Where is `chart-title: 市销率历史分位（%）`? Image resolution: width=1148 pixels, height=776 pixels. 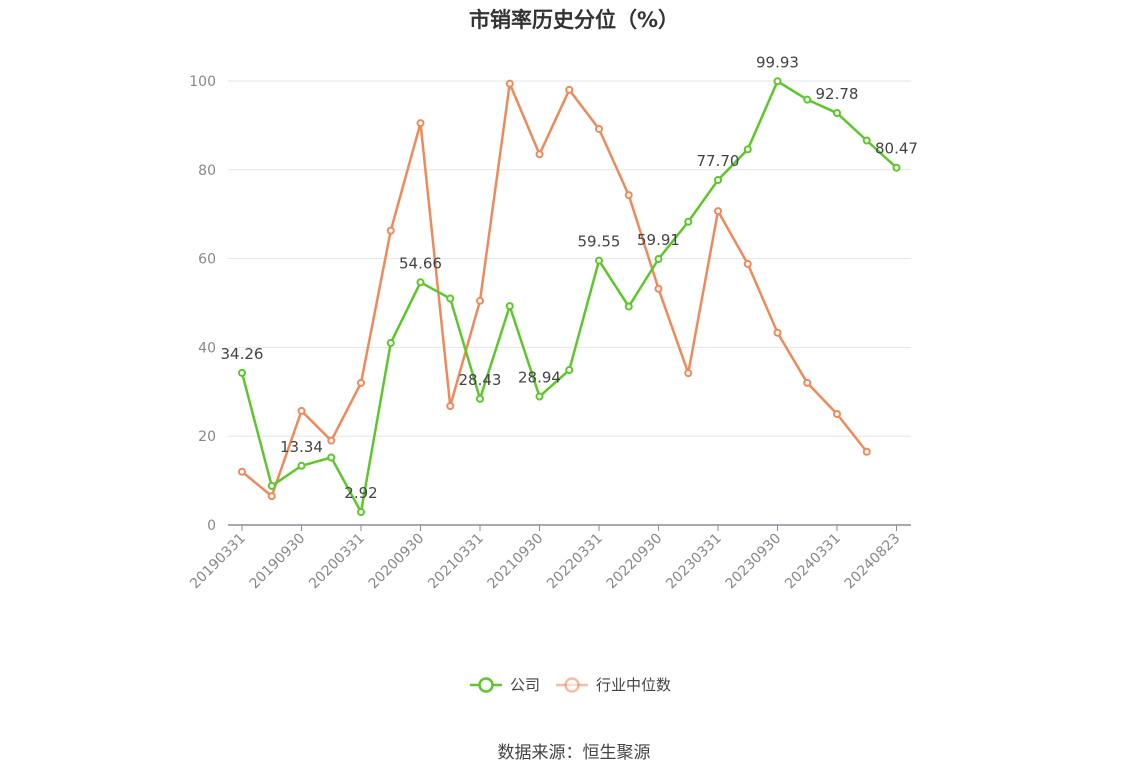 chart-title: 市销率历史分位（%） is located at coordinates (574, 20).